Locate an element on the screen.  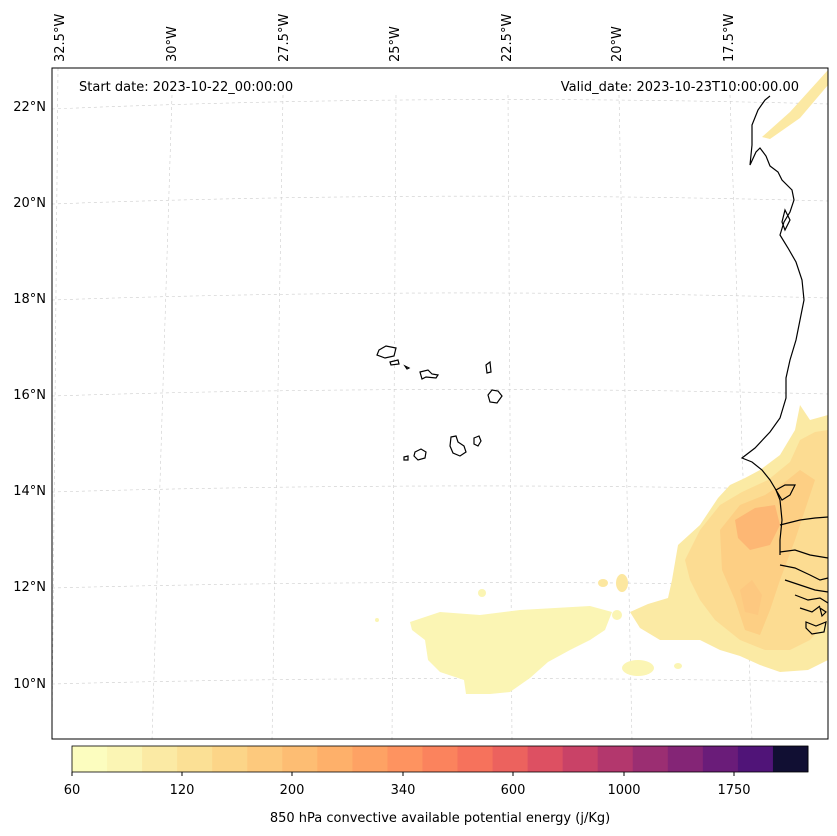
lon-label: 30°W is located at coordinates (172, 44).